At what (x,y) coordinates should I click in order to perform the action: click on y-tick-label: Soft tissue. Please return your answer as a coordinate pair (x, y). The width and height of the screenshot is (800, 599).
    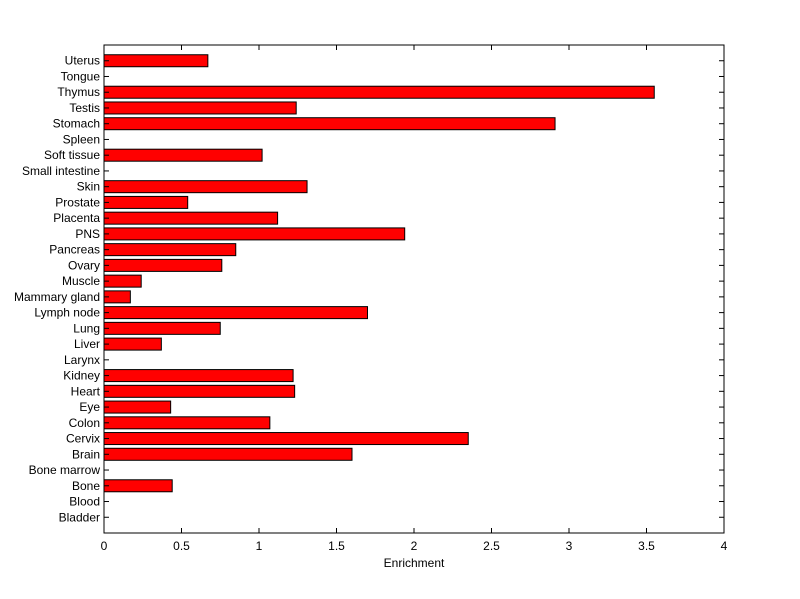
    Looking at the image, I should click on (72, 155).